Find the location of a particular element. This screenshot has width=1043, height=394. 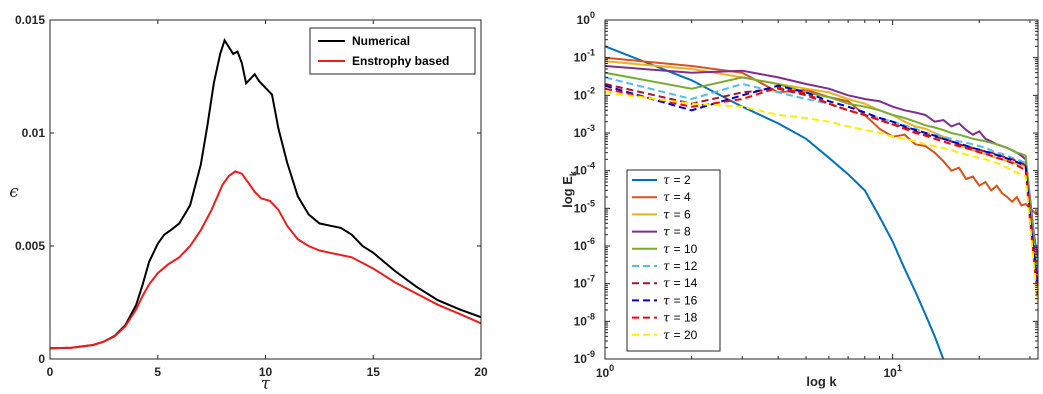

right-y-tick-label-5: 10⁻⁴ is located at coordinates (584, 169).